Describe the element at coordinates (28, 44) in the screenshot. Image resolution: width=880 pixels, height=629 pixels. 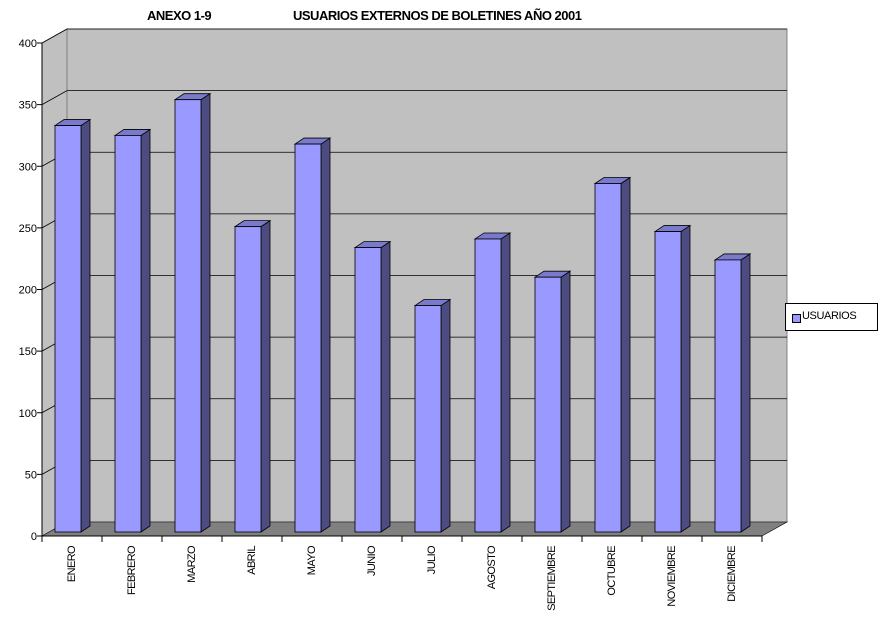
I see `y-tick-label: 400` at that location.